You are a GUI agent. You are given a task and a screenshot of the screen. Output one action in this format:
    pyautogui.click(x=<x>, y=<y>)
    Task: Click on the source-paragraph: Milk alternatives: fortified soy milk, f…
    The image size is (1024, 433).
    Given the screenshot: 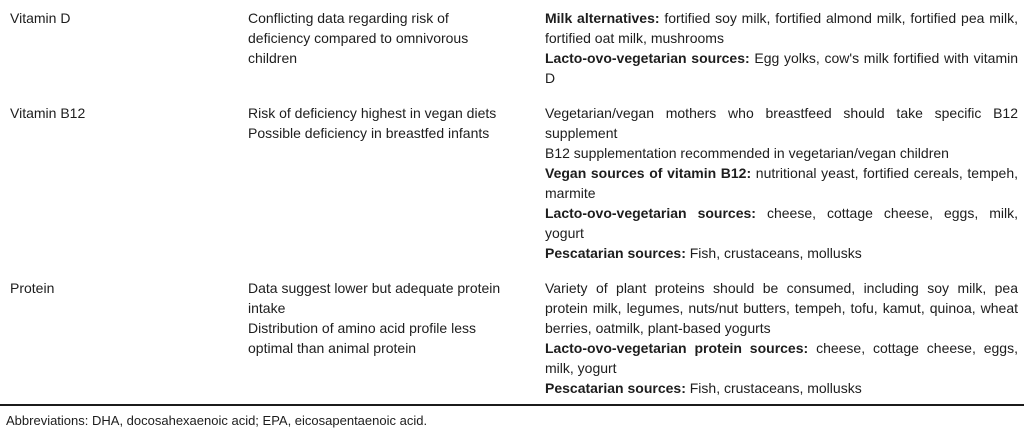 What is the action you would take?
    pyautogui.click(x=781, y=28)
    